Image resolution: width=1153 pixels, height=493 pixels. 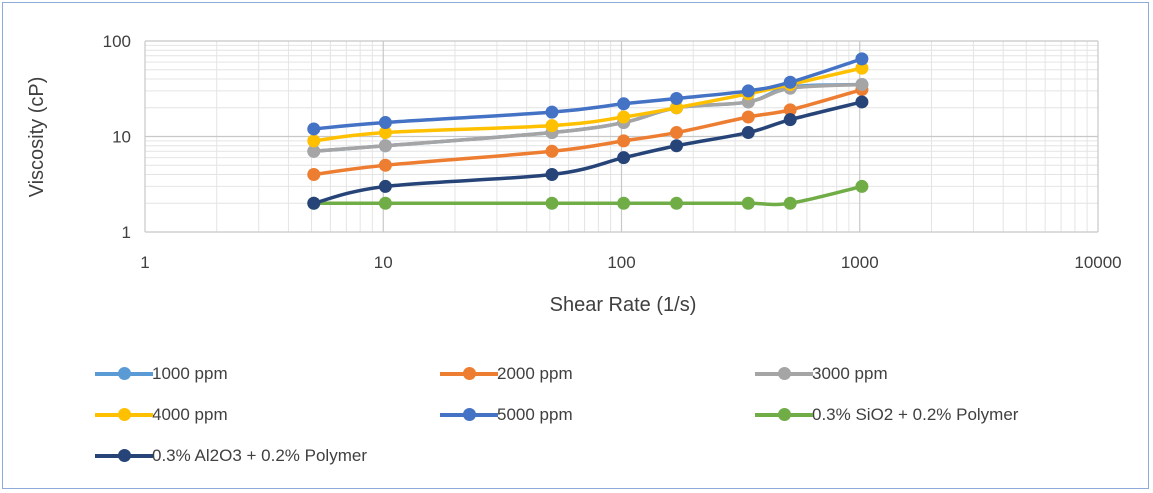 I want to click on legend-item: 0.3% SiO2 + 0.2% Polymer, so click(x=886, y=415).